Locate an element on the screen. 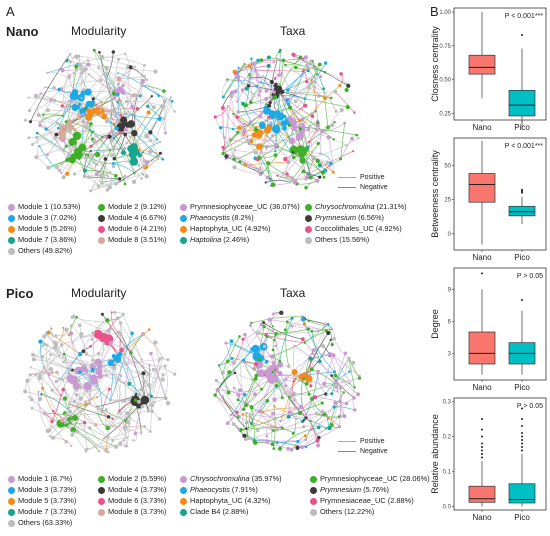  legend-label: Module 2 (5.59%) is located at coordinates (137, 478).